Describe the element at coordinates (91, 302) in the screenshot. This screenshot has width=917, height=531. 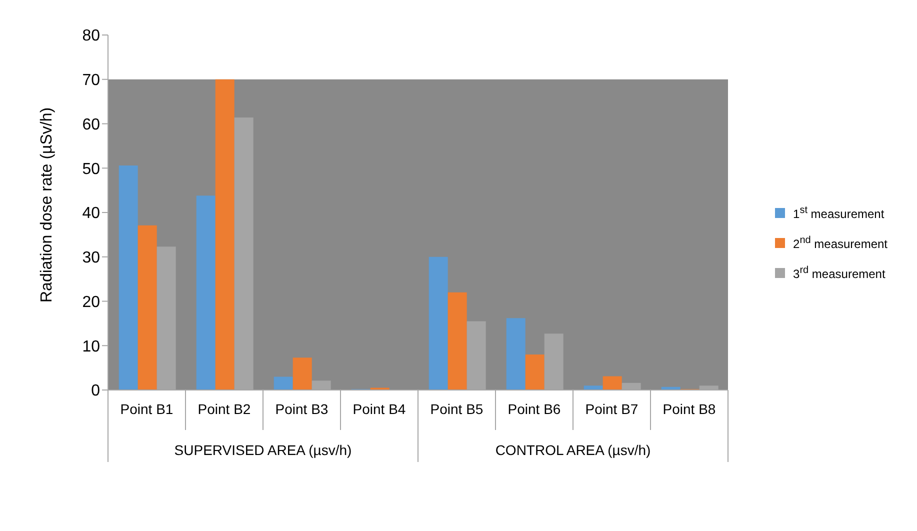
I see `y-tick-label: 20` at that location.